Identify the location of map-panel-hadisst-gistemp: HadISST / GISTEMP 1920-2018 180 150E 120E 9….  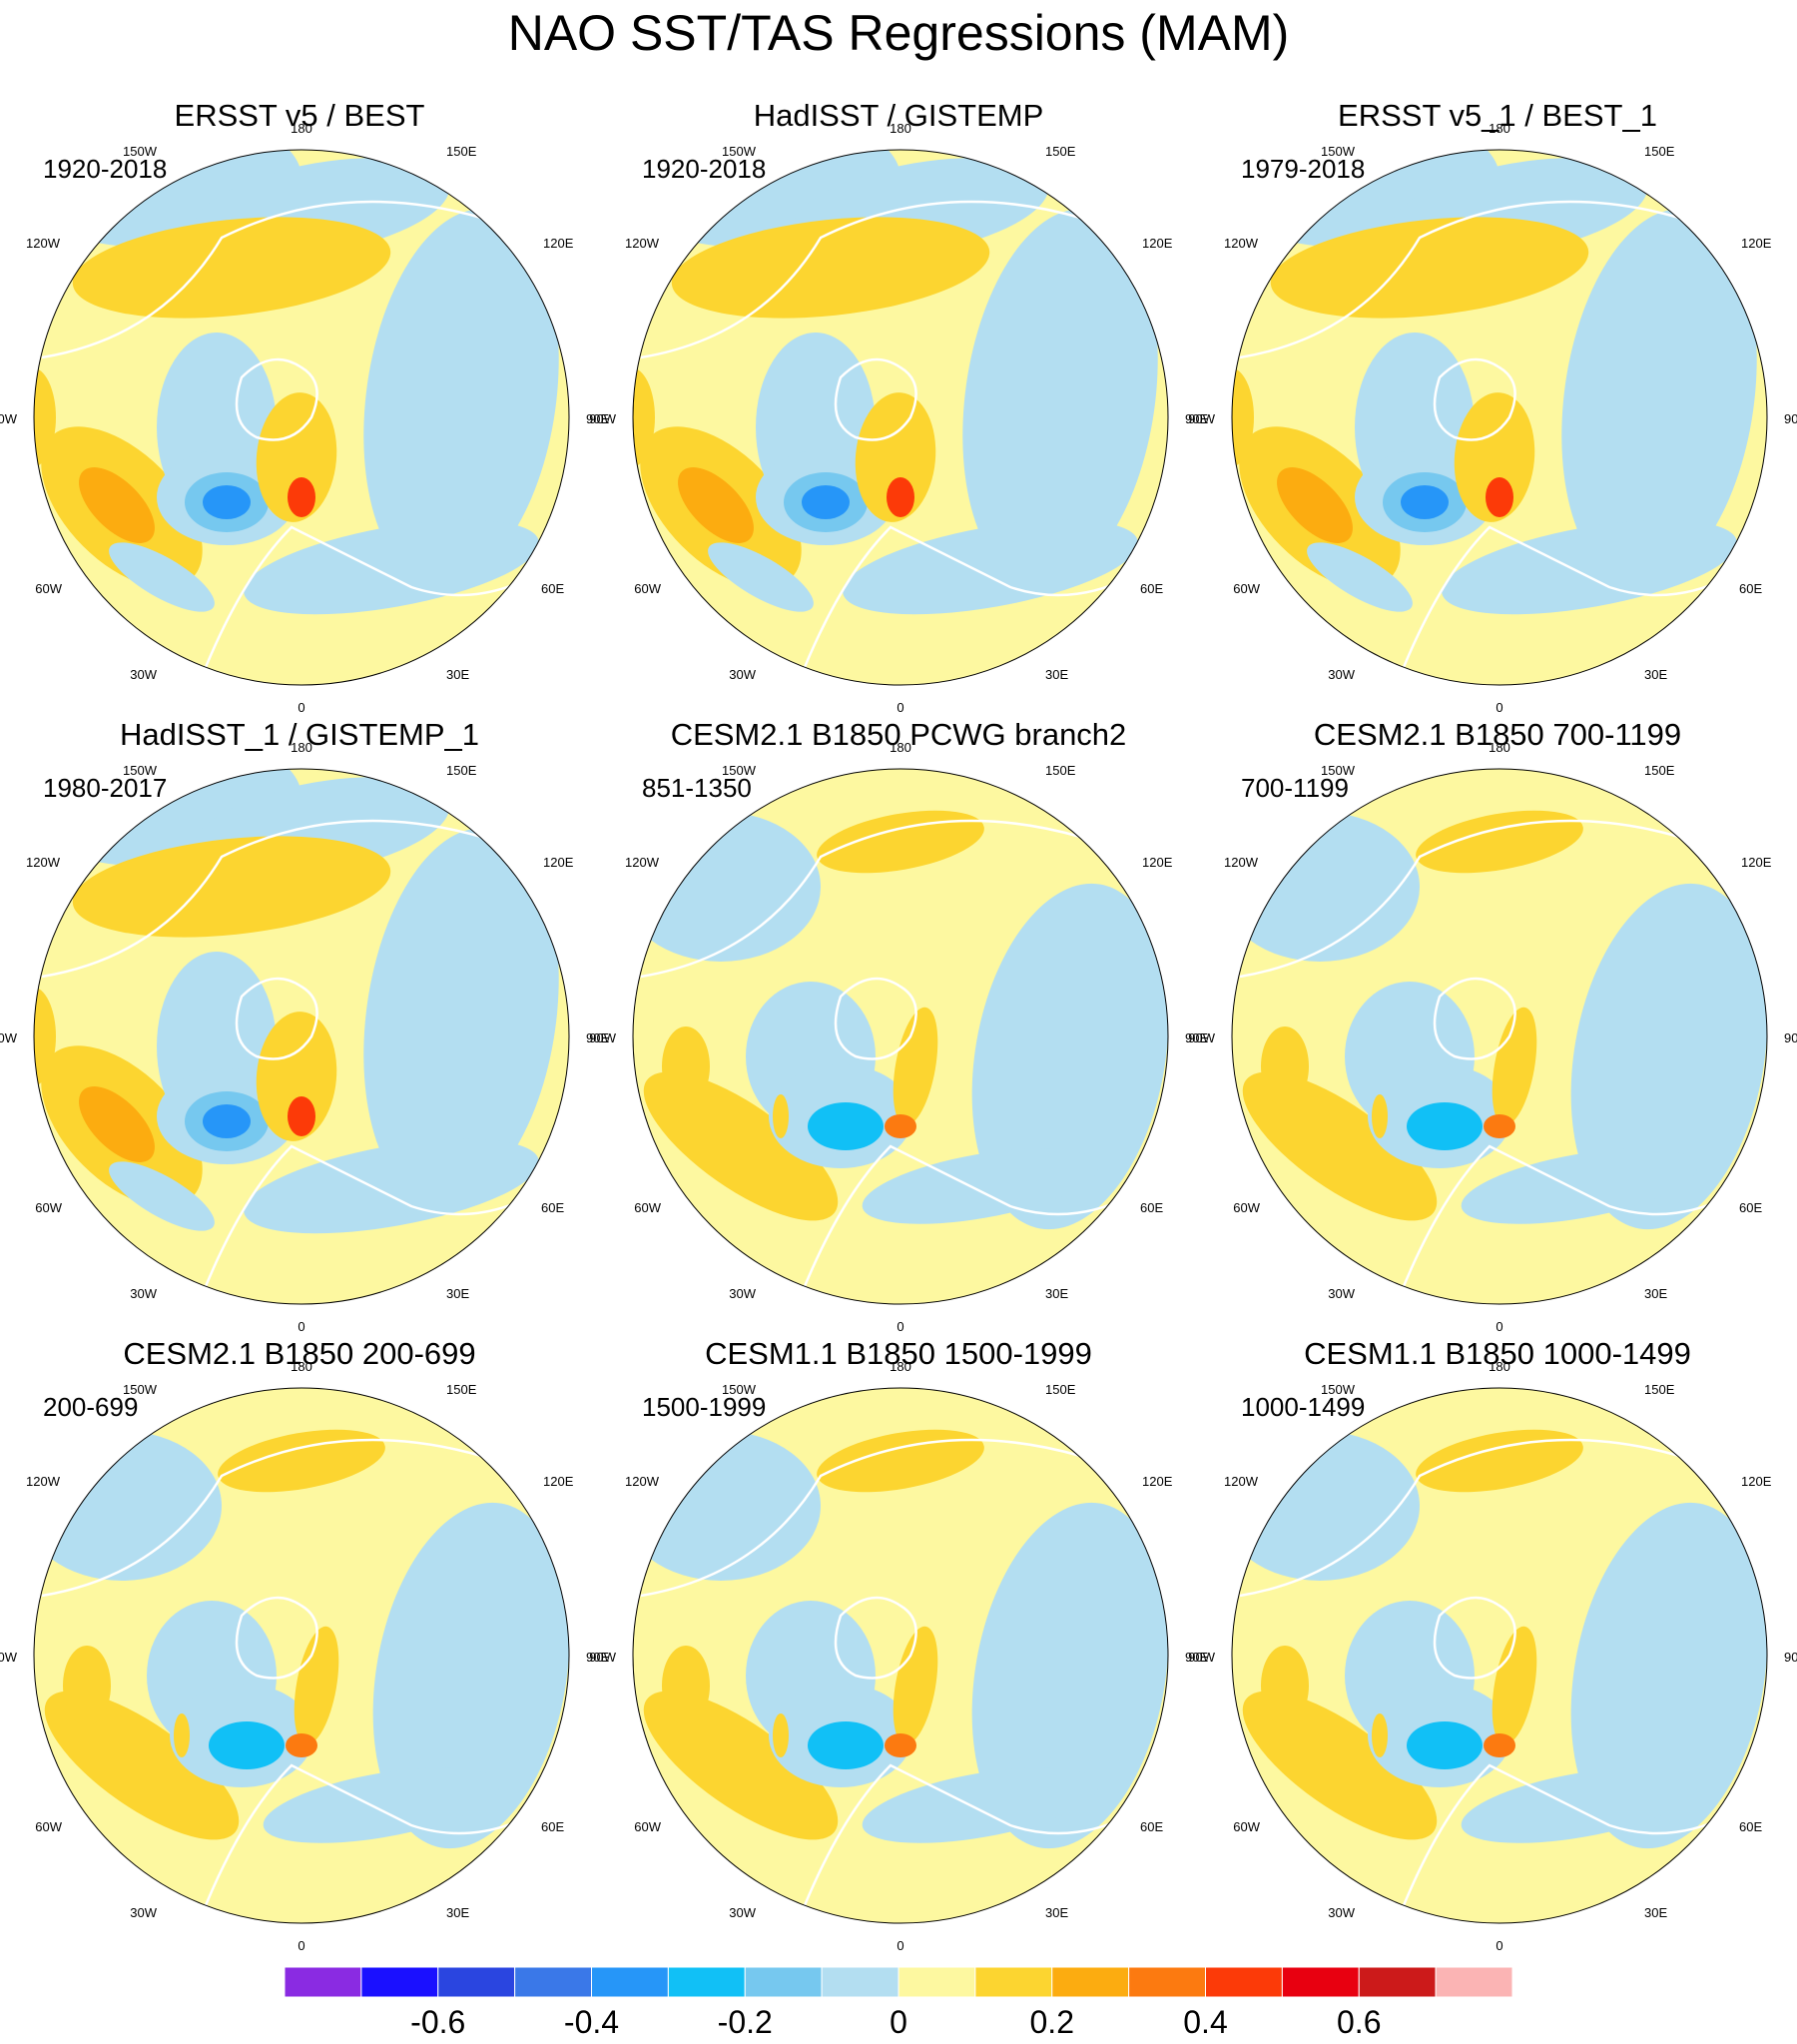
(898, 357).